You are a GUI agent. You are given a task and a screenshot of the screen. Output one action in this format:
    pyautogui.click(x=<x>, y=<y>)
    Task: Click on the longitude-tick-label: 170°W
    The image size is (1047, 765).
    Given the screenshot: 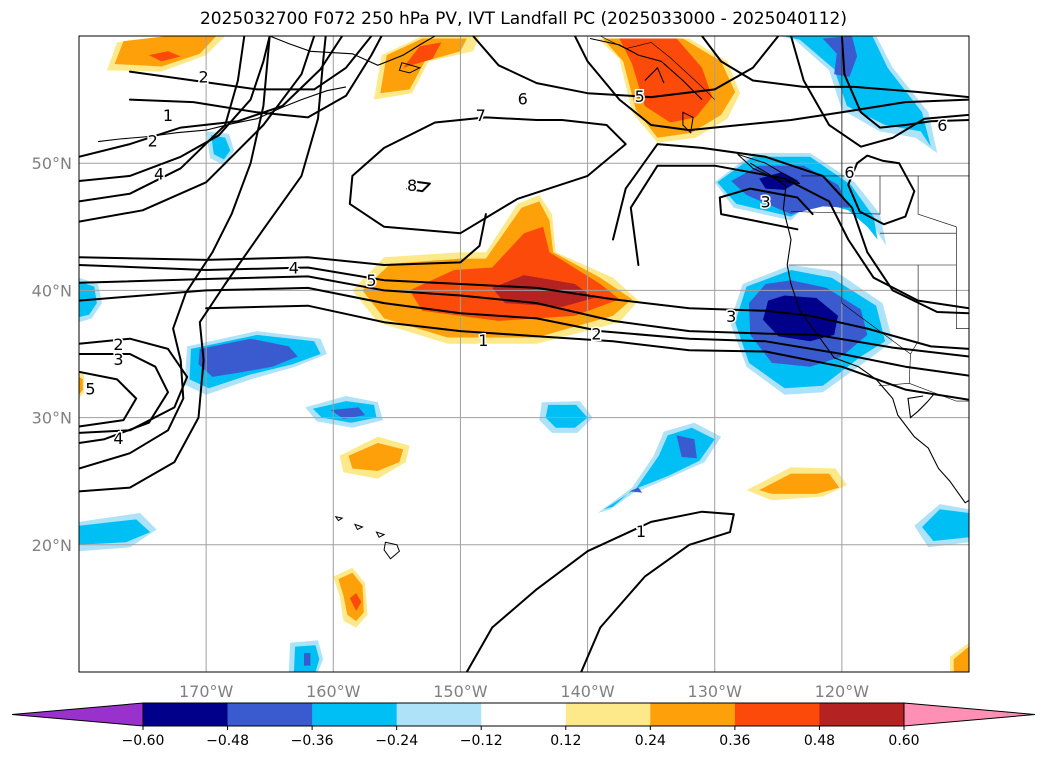 What is the action you would take?
    pyautogui.click(x=206, y=691)
    